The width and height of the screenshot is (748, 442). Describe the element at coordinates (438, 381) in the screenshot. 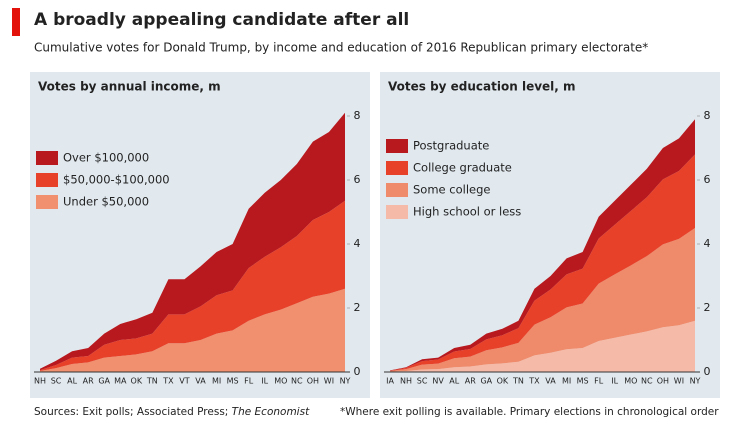

I see `x-tick-label: NV` at that location.